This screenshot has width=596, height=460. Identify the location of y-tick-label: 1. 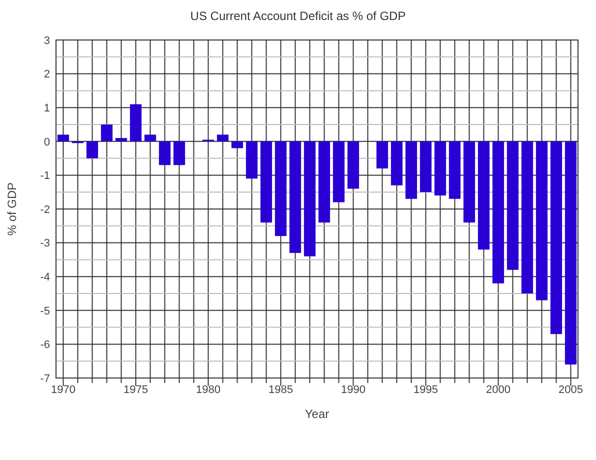
(47, 108).